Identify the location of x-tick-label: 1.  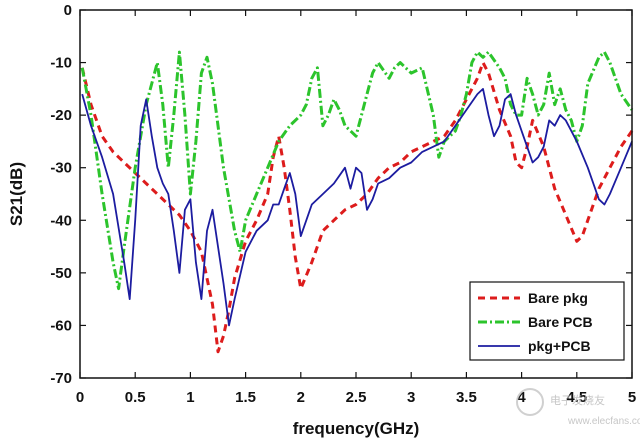
(190, 397).